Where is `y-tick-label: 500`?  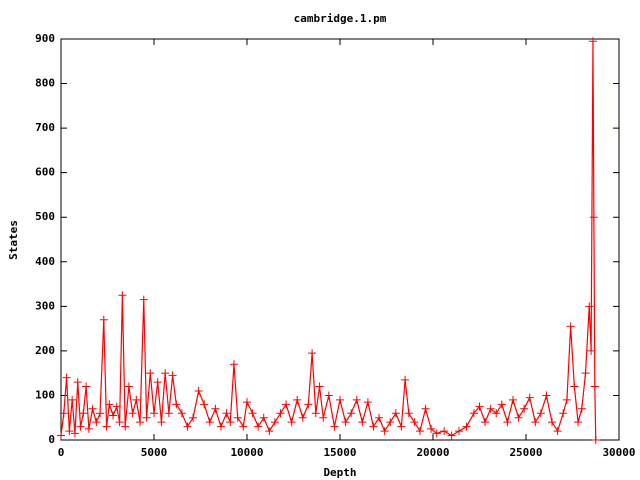 y-tick-label: 500 is located at coordinates (45, 216).